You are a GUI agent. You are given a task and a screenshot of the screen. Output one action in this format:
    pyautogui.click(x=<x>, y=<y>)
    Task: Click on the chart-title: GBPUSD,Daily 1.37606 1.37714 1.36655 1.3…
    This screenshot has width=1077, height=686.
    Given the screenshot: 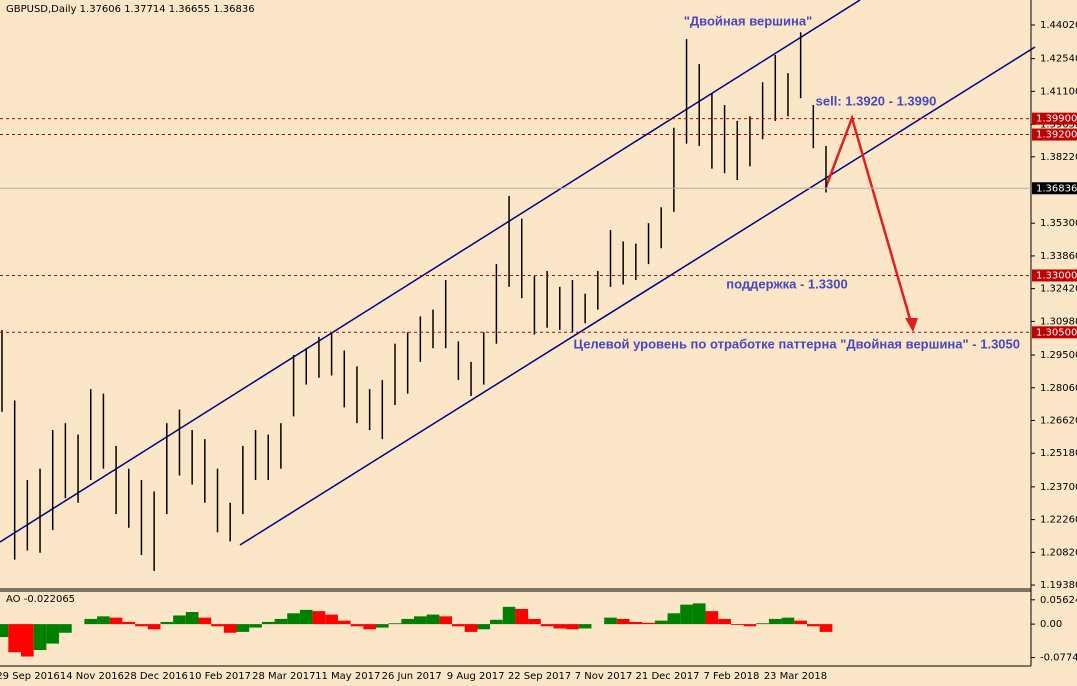 What is the action you would take?
    pyautogui.click(x=130, y=9)
    